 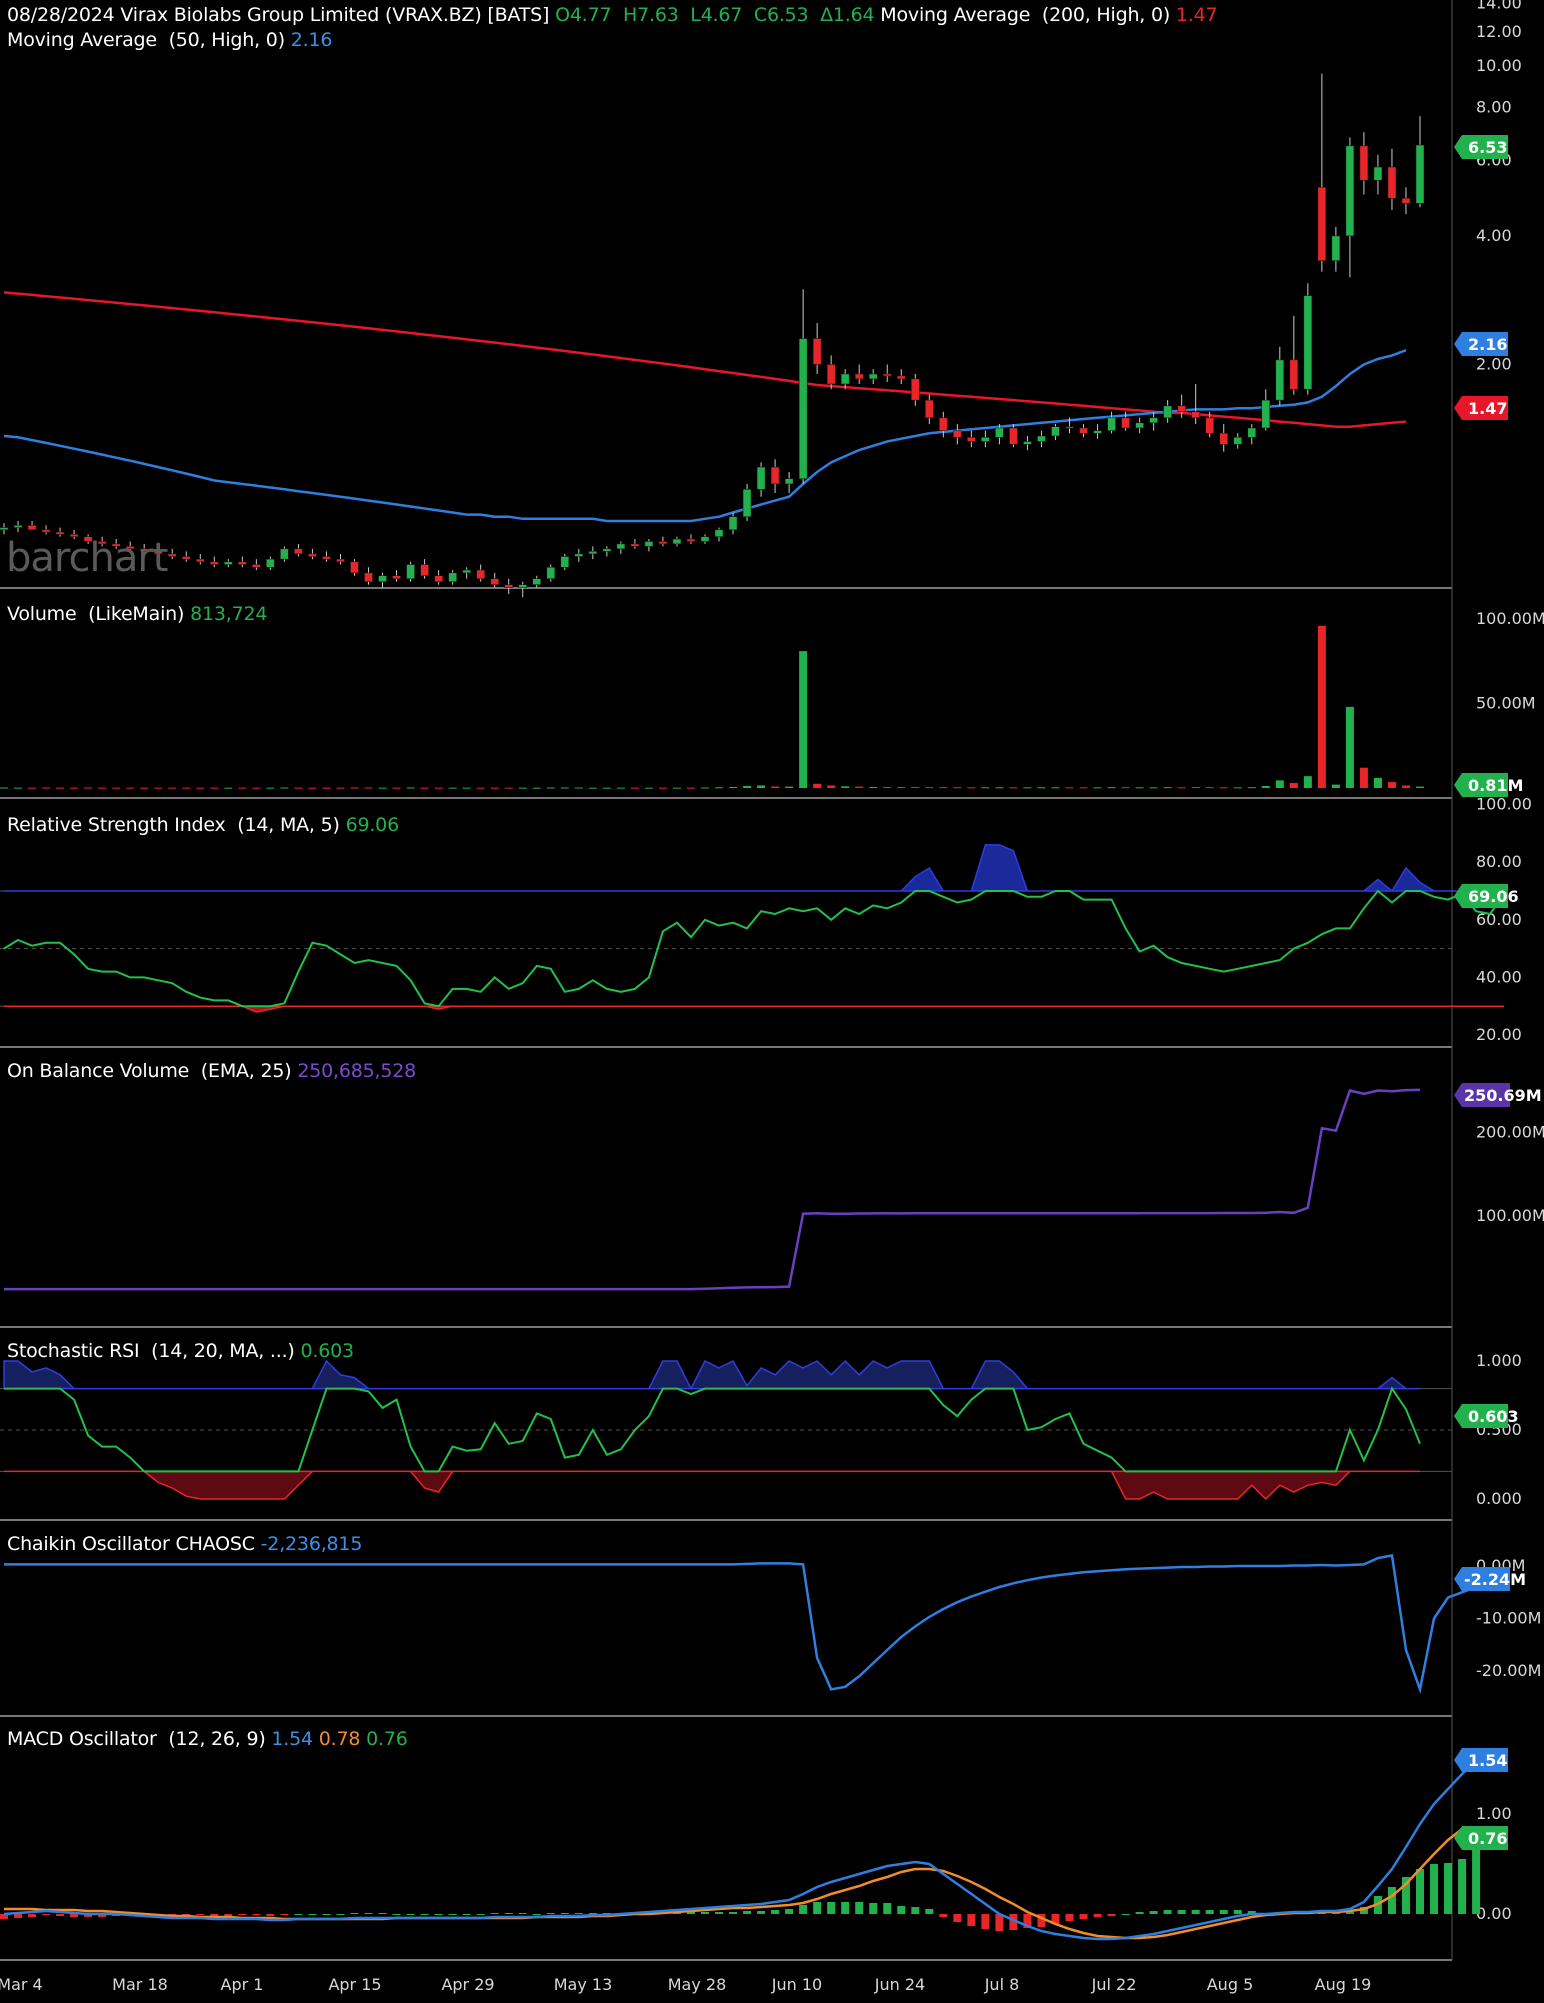 What do you see at coordinates (327, 1351) in the screenshot?
I see `stochrsi-value: 0.603` at bounding box center [327, 1351].